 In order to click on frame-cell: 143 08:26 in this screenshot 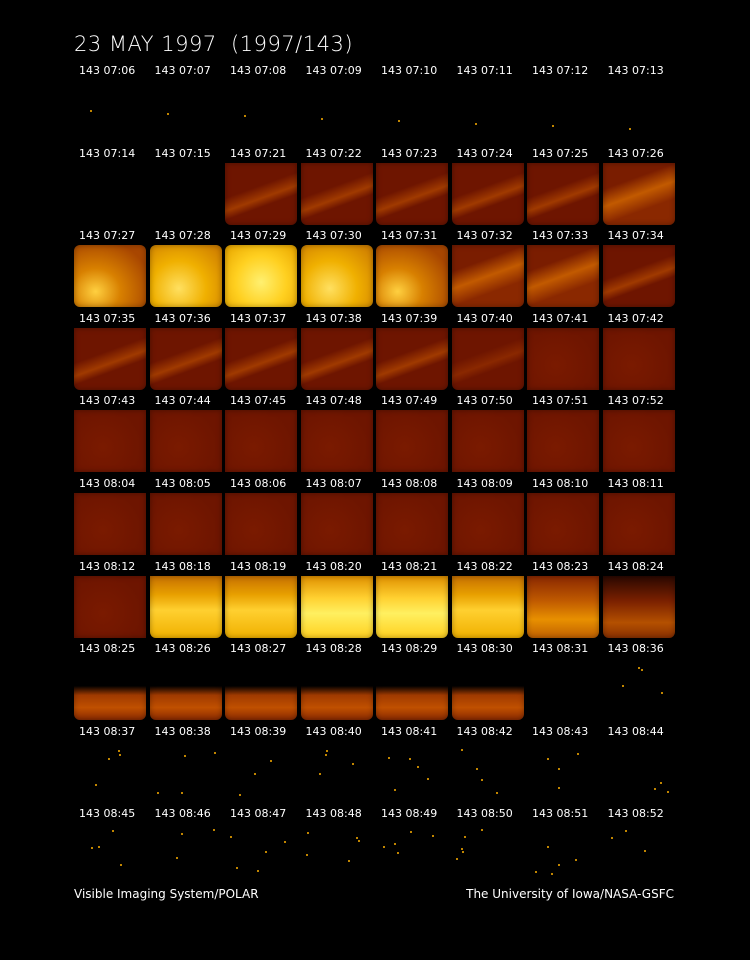, I will do `click(185, 681)`.